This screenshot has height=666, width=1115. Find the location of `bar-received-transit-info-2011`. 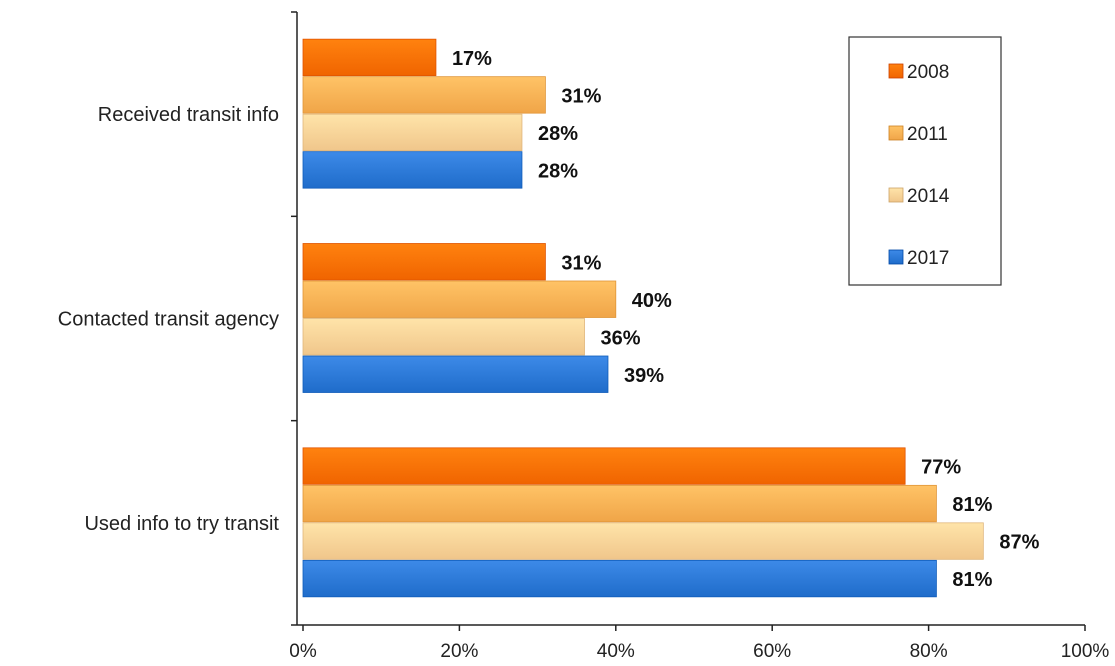

bar-received-transit-info-2011 is located at coordinates (424, 95).